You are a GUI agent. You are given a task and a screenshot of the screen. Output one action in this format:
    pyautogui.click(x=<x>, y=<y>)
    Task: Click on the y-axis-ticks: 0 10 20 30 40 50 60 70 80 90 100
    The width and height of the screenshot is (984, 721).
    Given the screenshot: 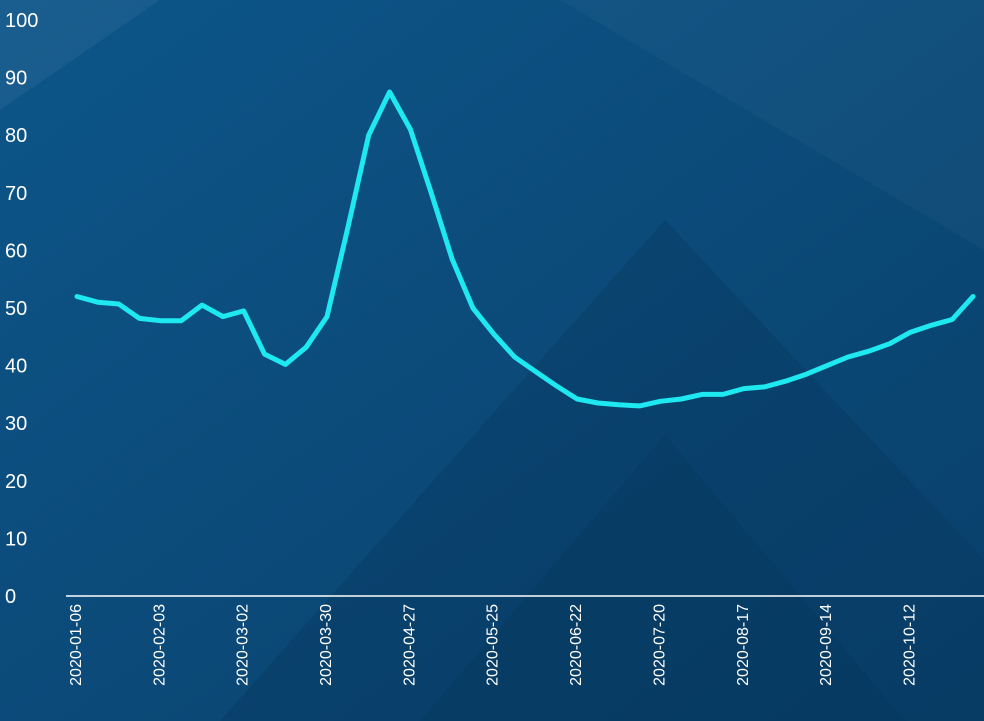 What is the action you would take?
    pyautogui.click(x=21, y=309)
    